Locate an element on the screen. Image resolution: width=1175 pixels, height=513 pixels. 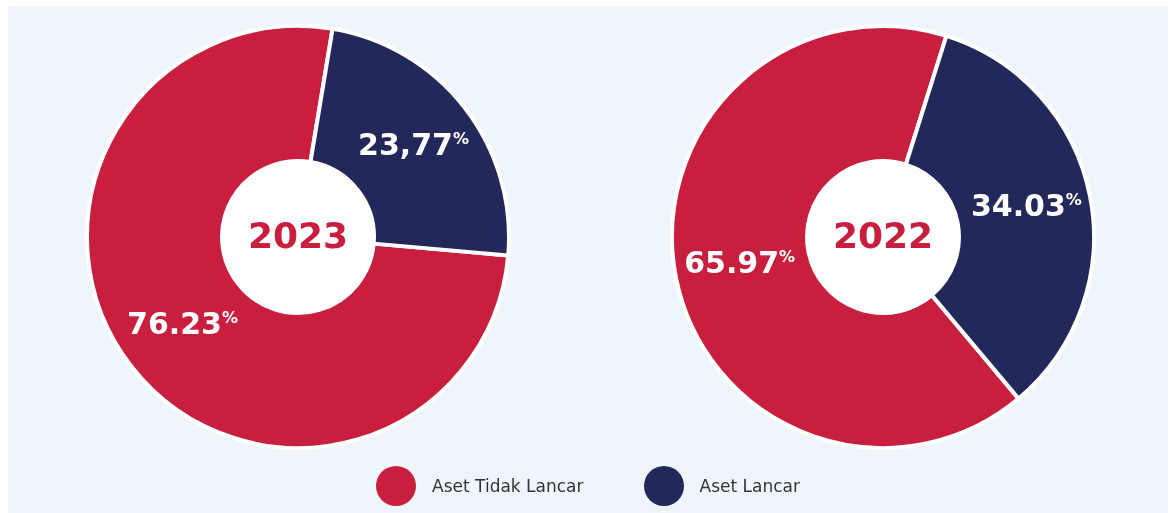
text: 2022 is located at coordinates (883, 236).